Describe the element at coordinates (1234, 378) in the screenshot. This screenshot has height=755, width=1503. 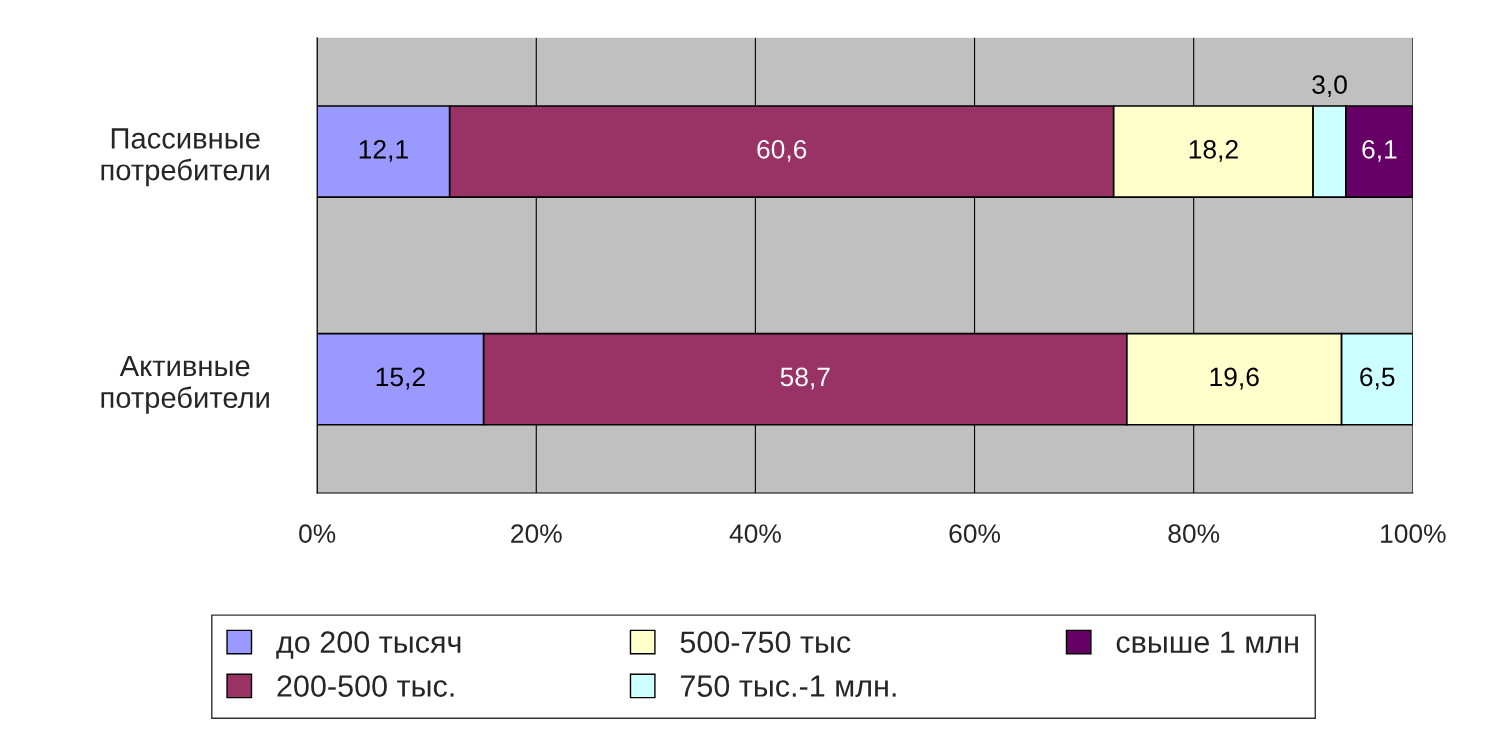
I see `data-label: 19,6` at that location.